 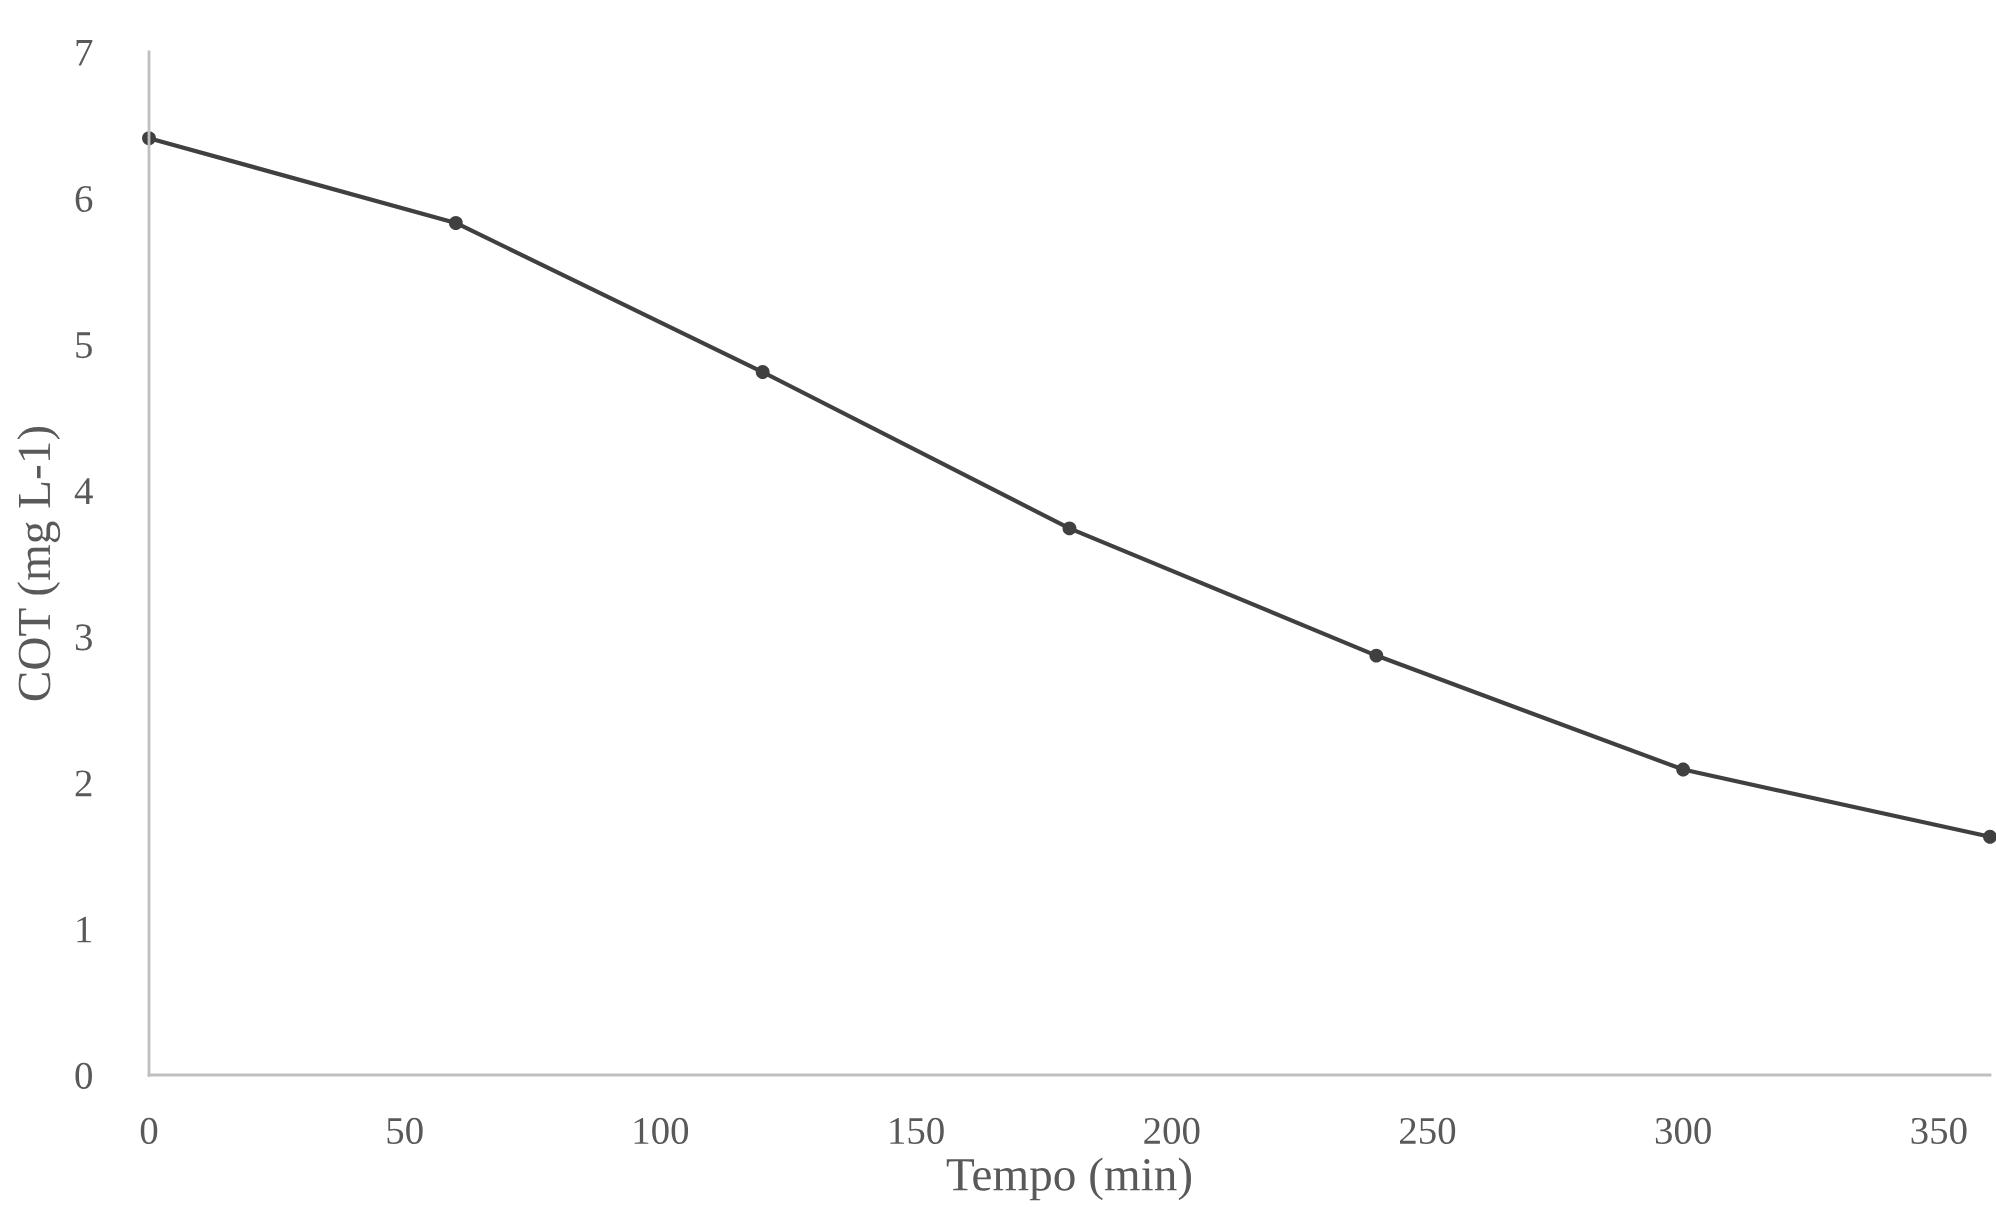 What do you see at coordinates (84, 345) in the screenshot?
I see `y-tick-label: 5` at bounding box center [84, 345].